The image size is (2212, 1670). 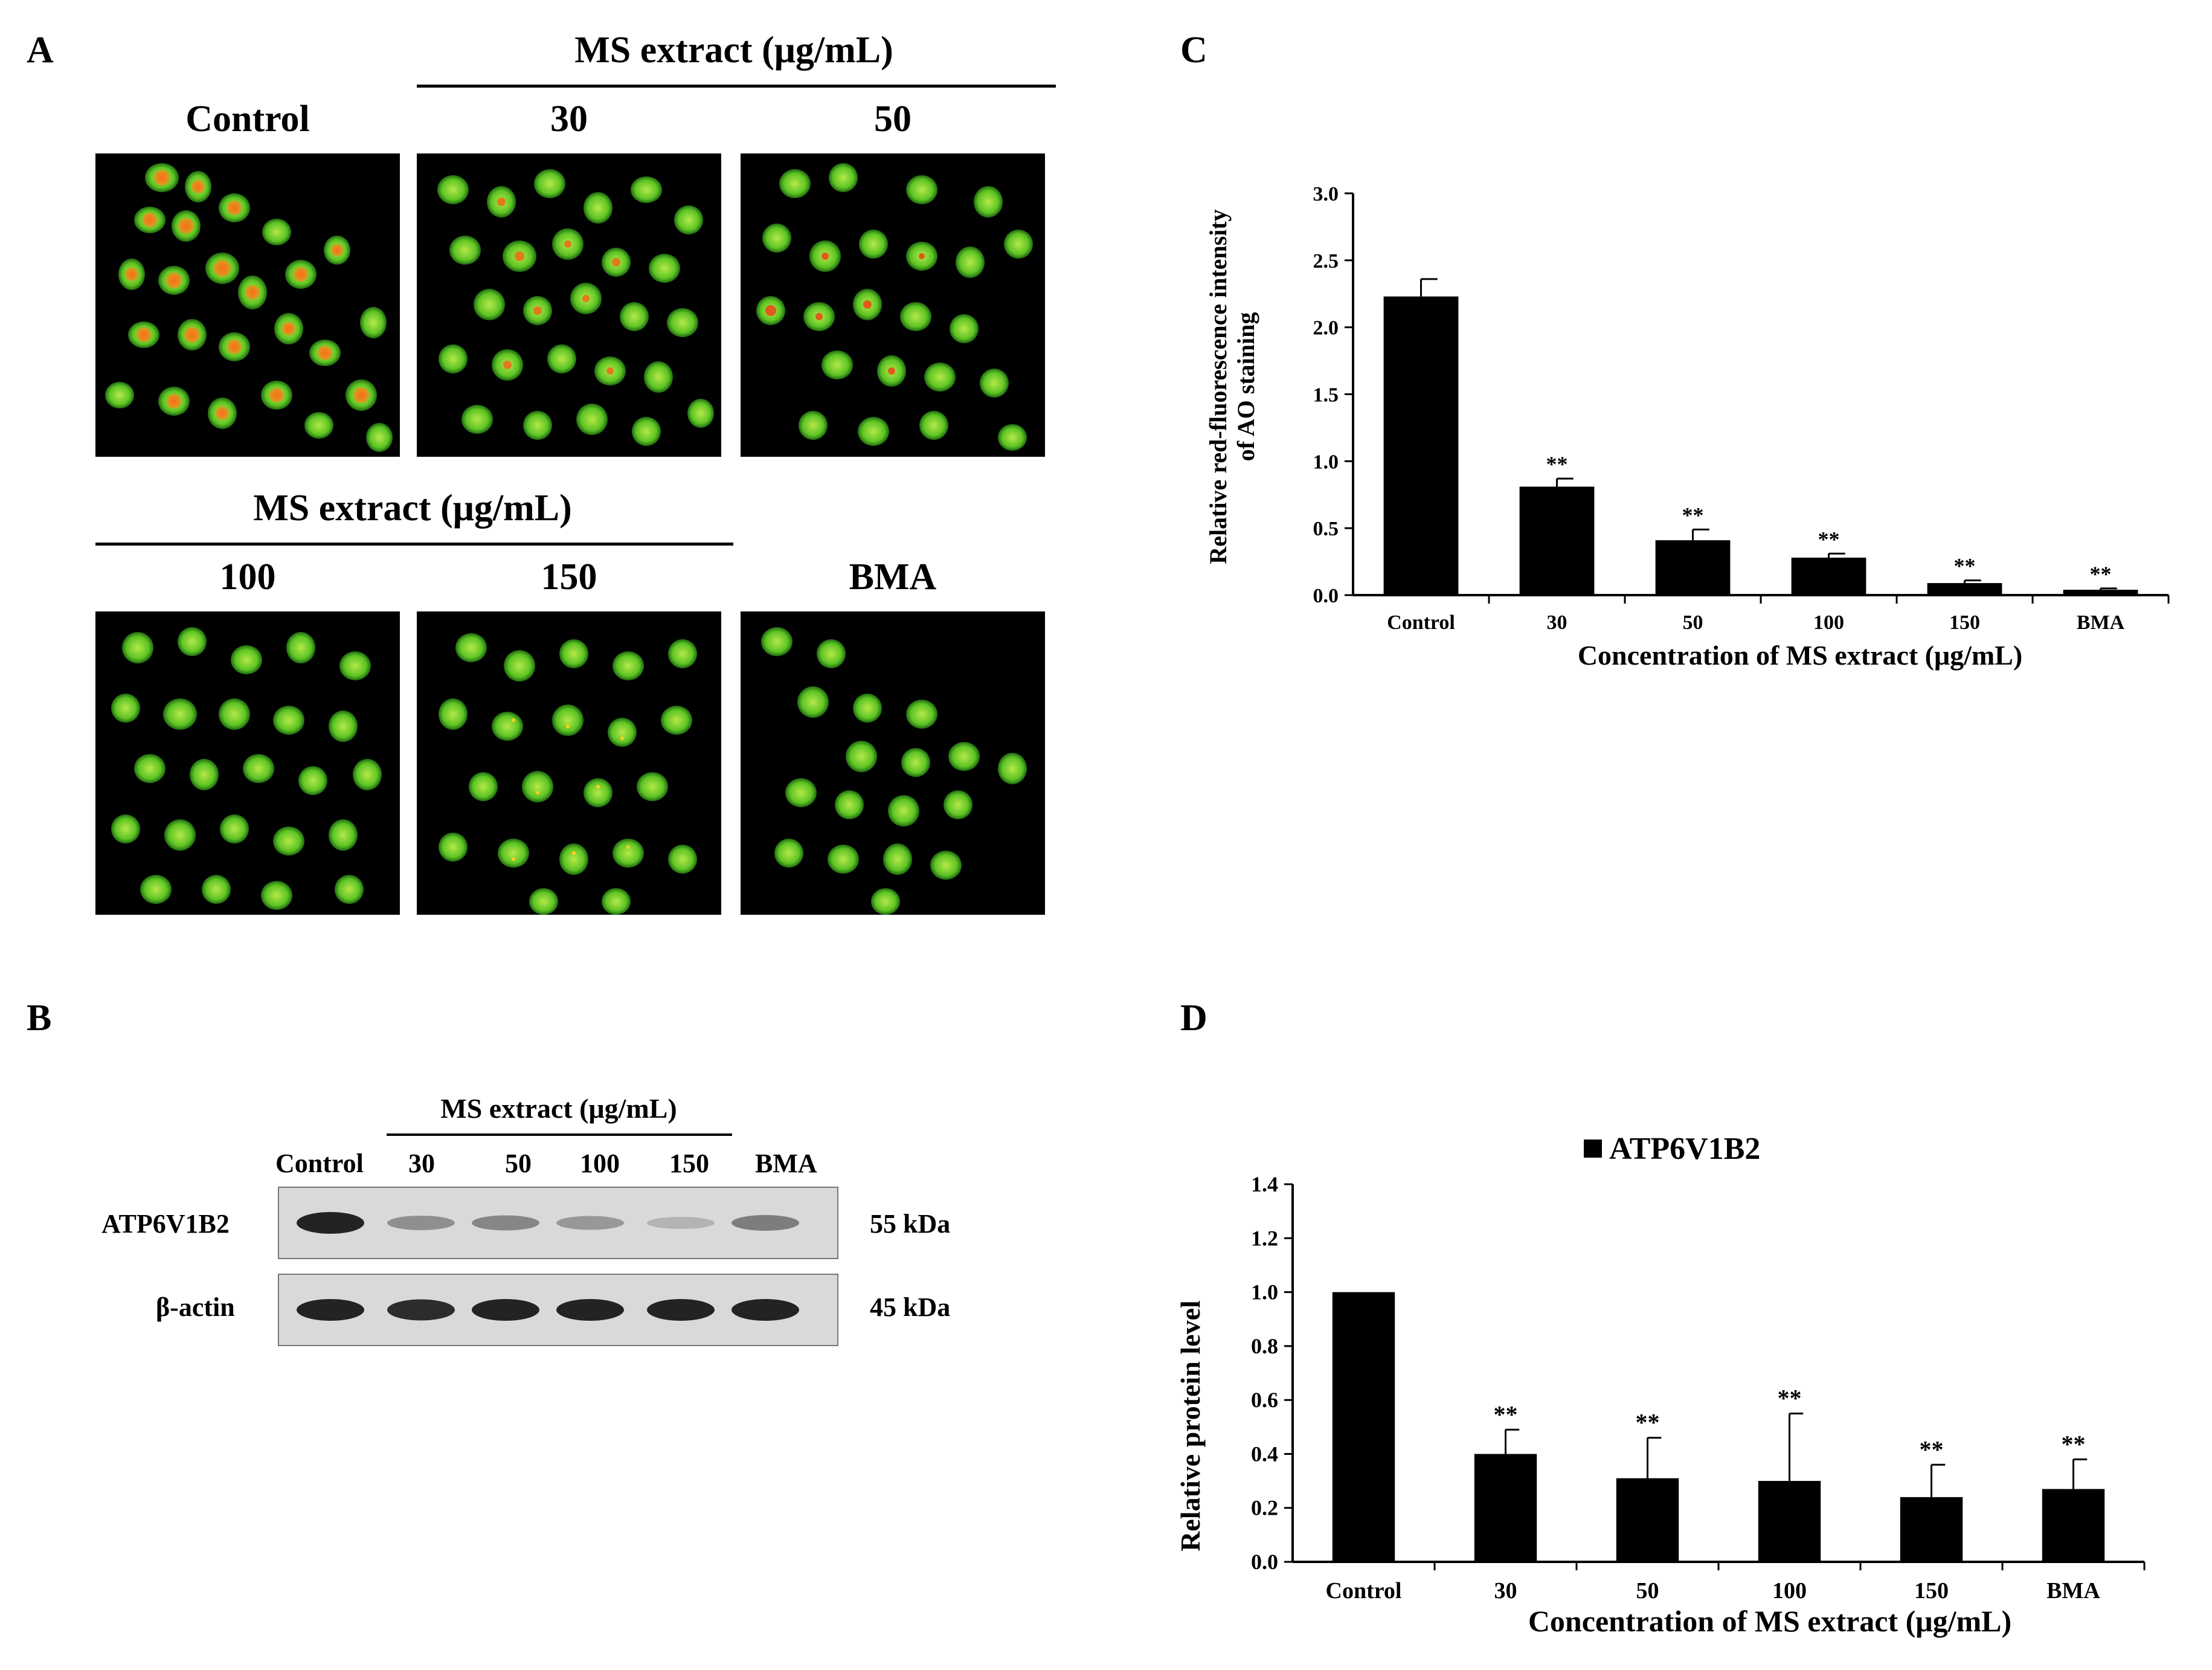 What do you see at coordinates (910, 1224) in the screenshot?
I see `size-label-55kda: 55 kDa` at bounding box center [910, 1224].